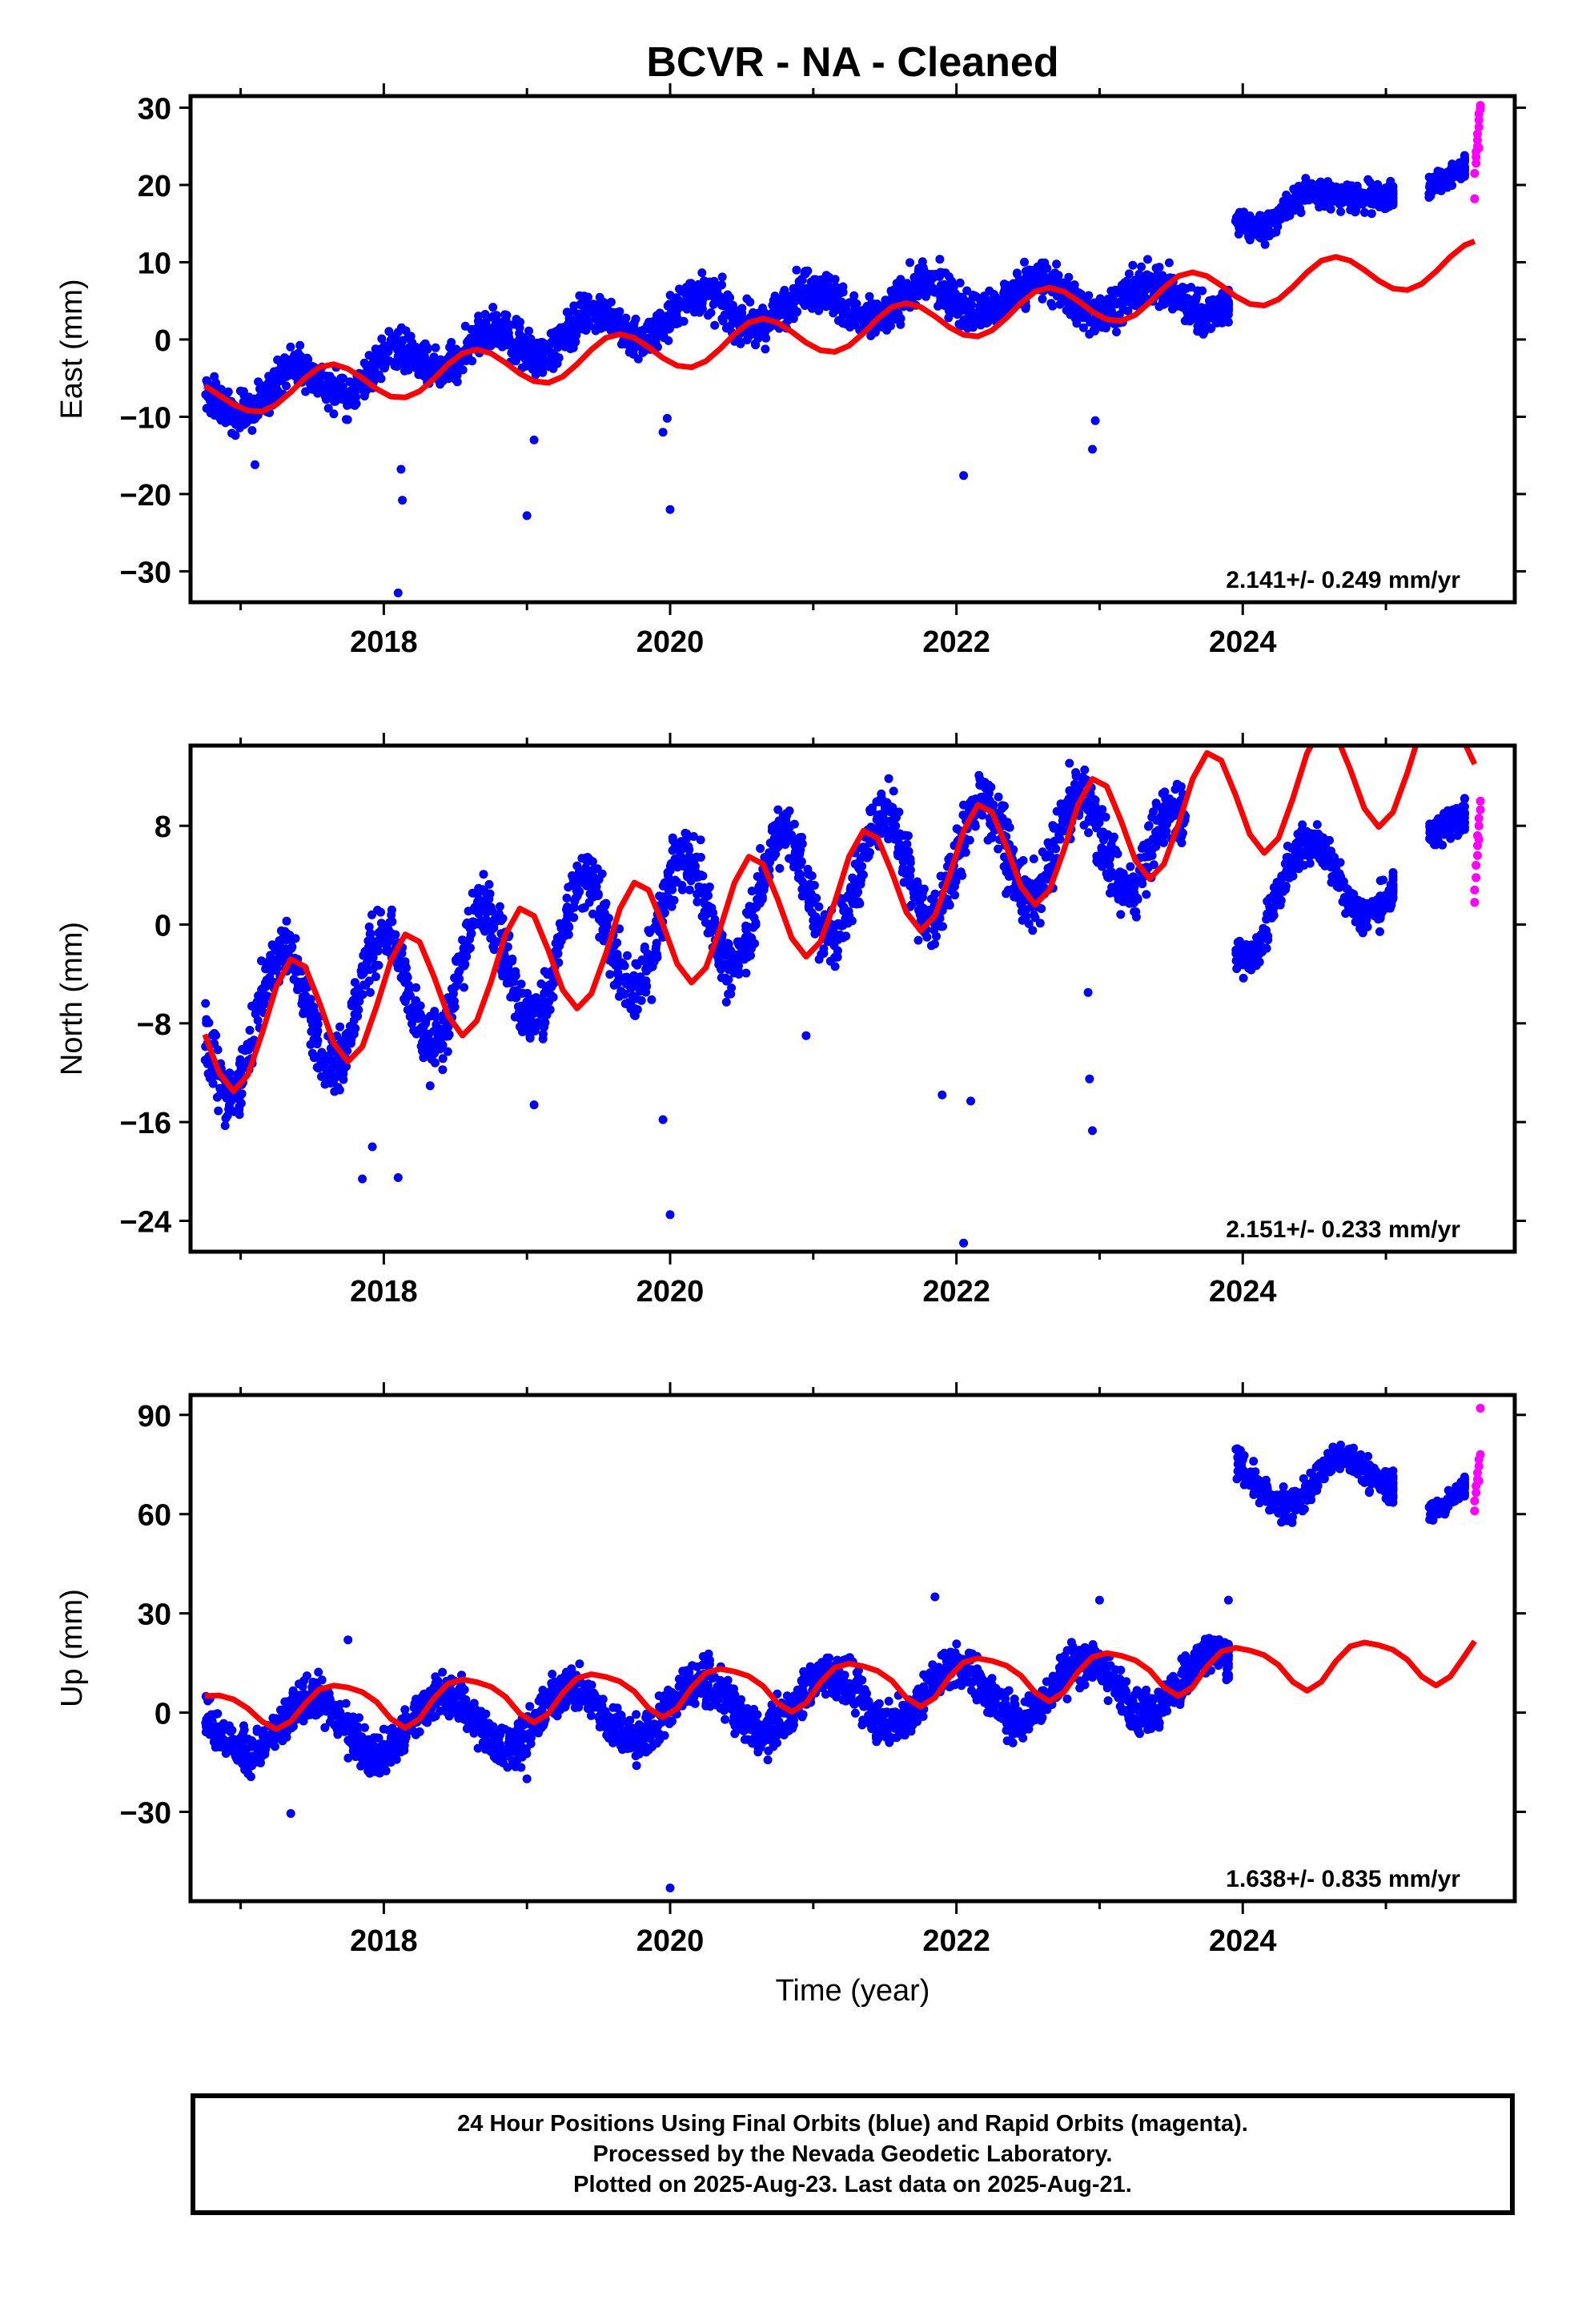 The image size is (1582, 2324). Describe the element at coordinates (671, 642) in the screenshot. I see `east-xtick-label: 2020` at that location.